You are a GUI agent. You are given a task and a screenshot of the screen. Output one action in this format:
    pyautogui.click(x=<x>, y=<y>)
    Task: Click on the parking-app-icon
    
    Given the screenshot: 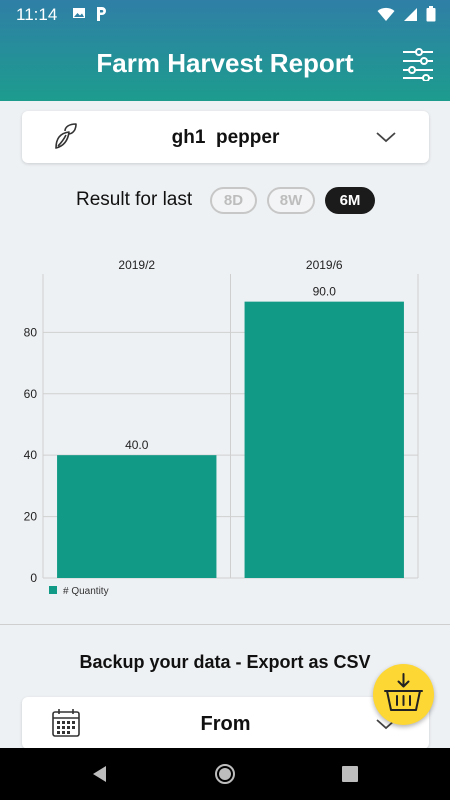 What is the action you would take?
    pyautogui.click(x=101, y=14)
    